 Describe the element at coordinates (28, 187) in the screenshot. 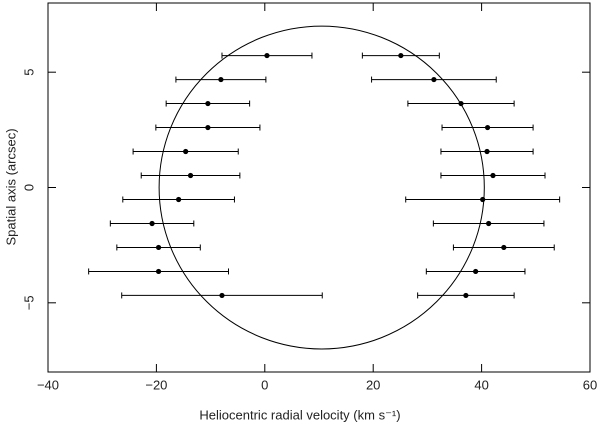

I see `y-tick-label: 0` at that location.